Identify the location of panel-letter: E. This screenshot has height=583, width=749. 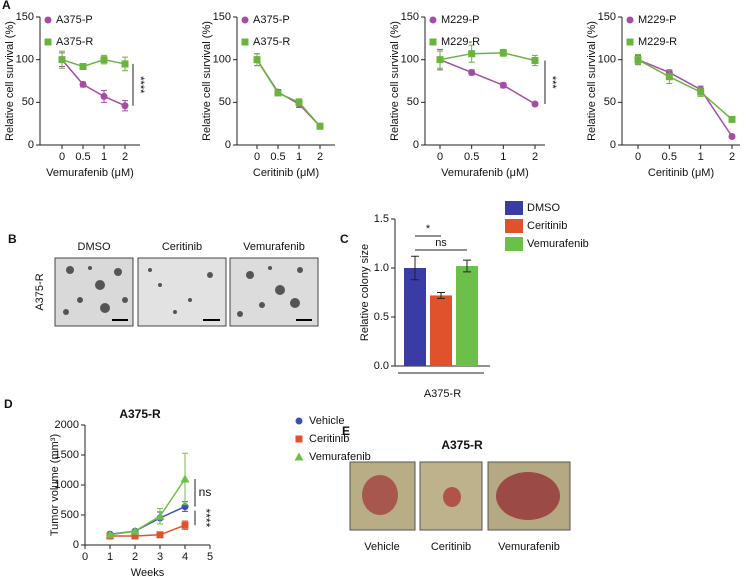
(346, 431).